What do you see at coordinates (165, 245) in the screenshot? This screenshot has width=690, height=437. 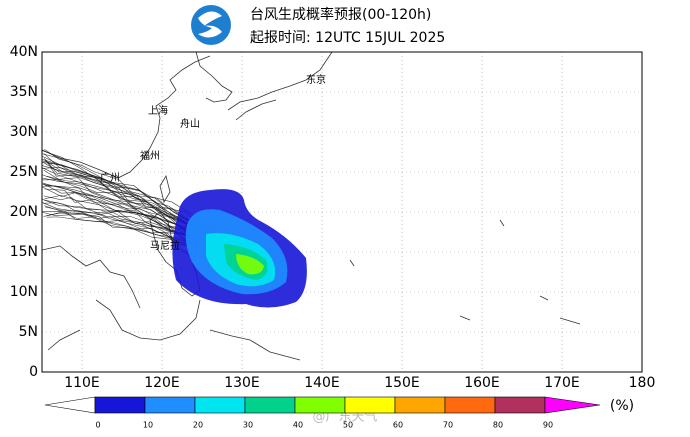 I see `place-label: 马尼拉` at bounding box center [165, 245].